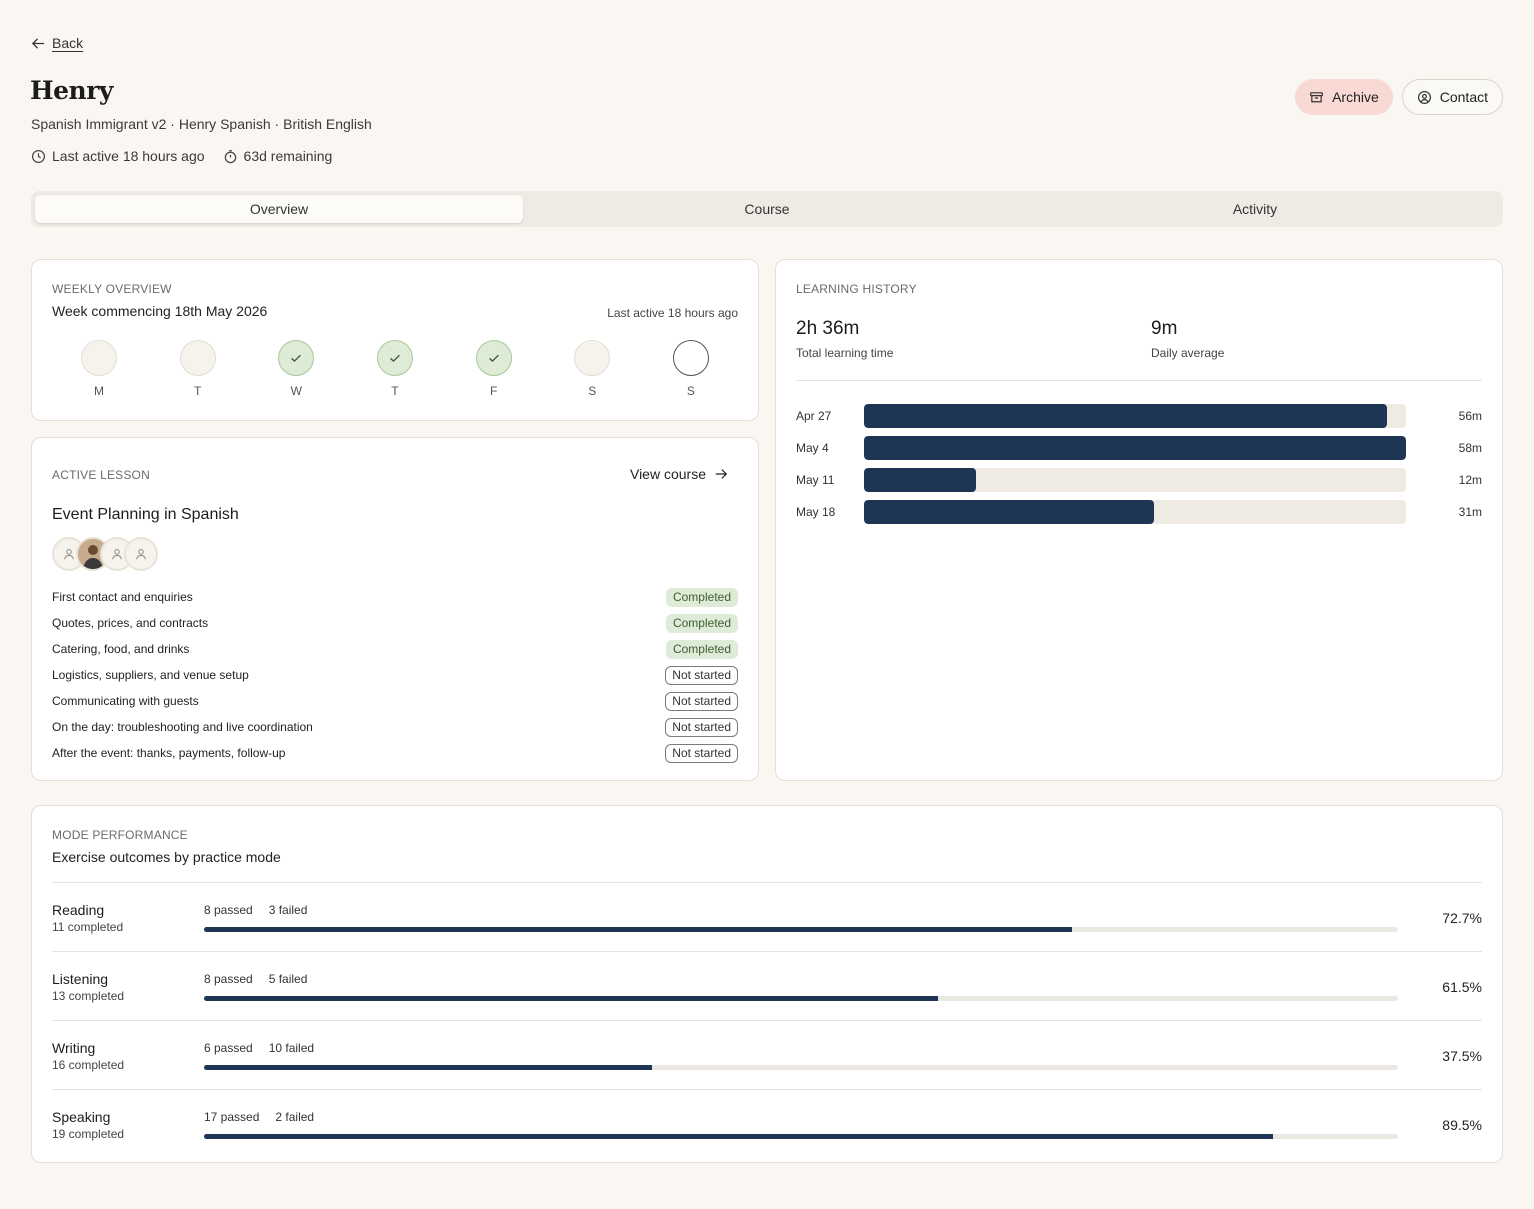 Image resolution: width=1534 pixels, height=1209 pixels. What do you see at coordinates (493, 391) in the screenshot?
I see `day-label: F` at bounding box center [493, 391].